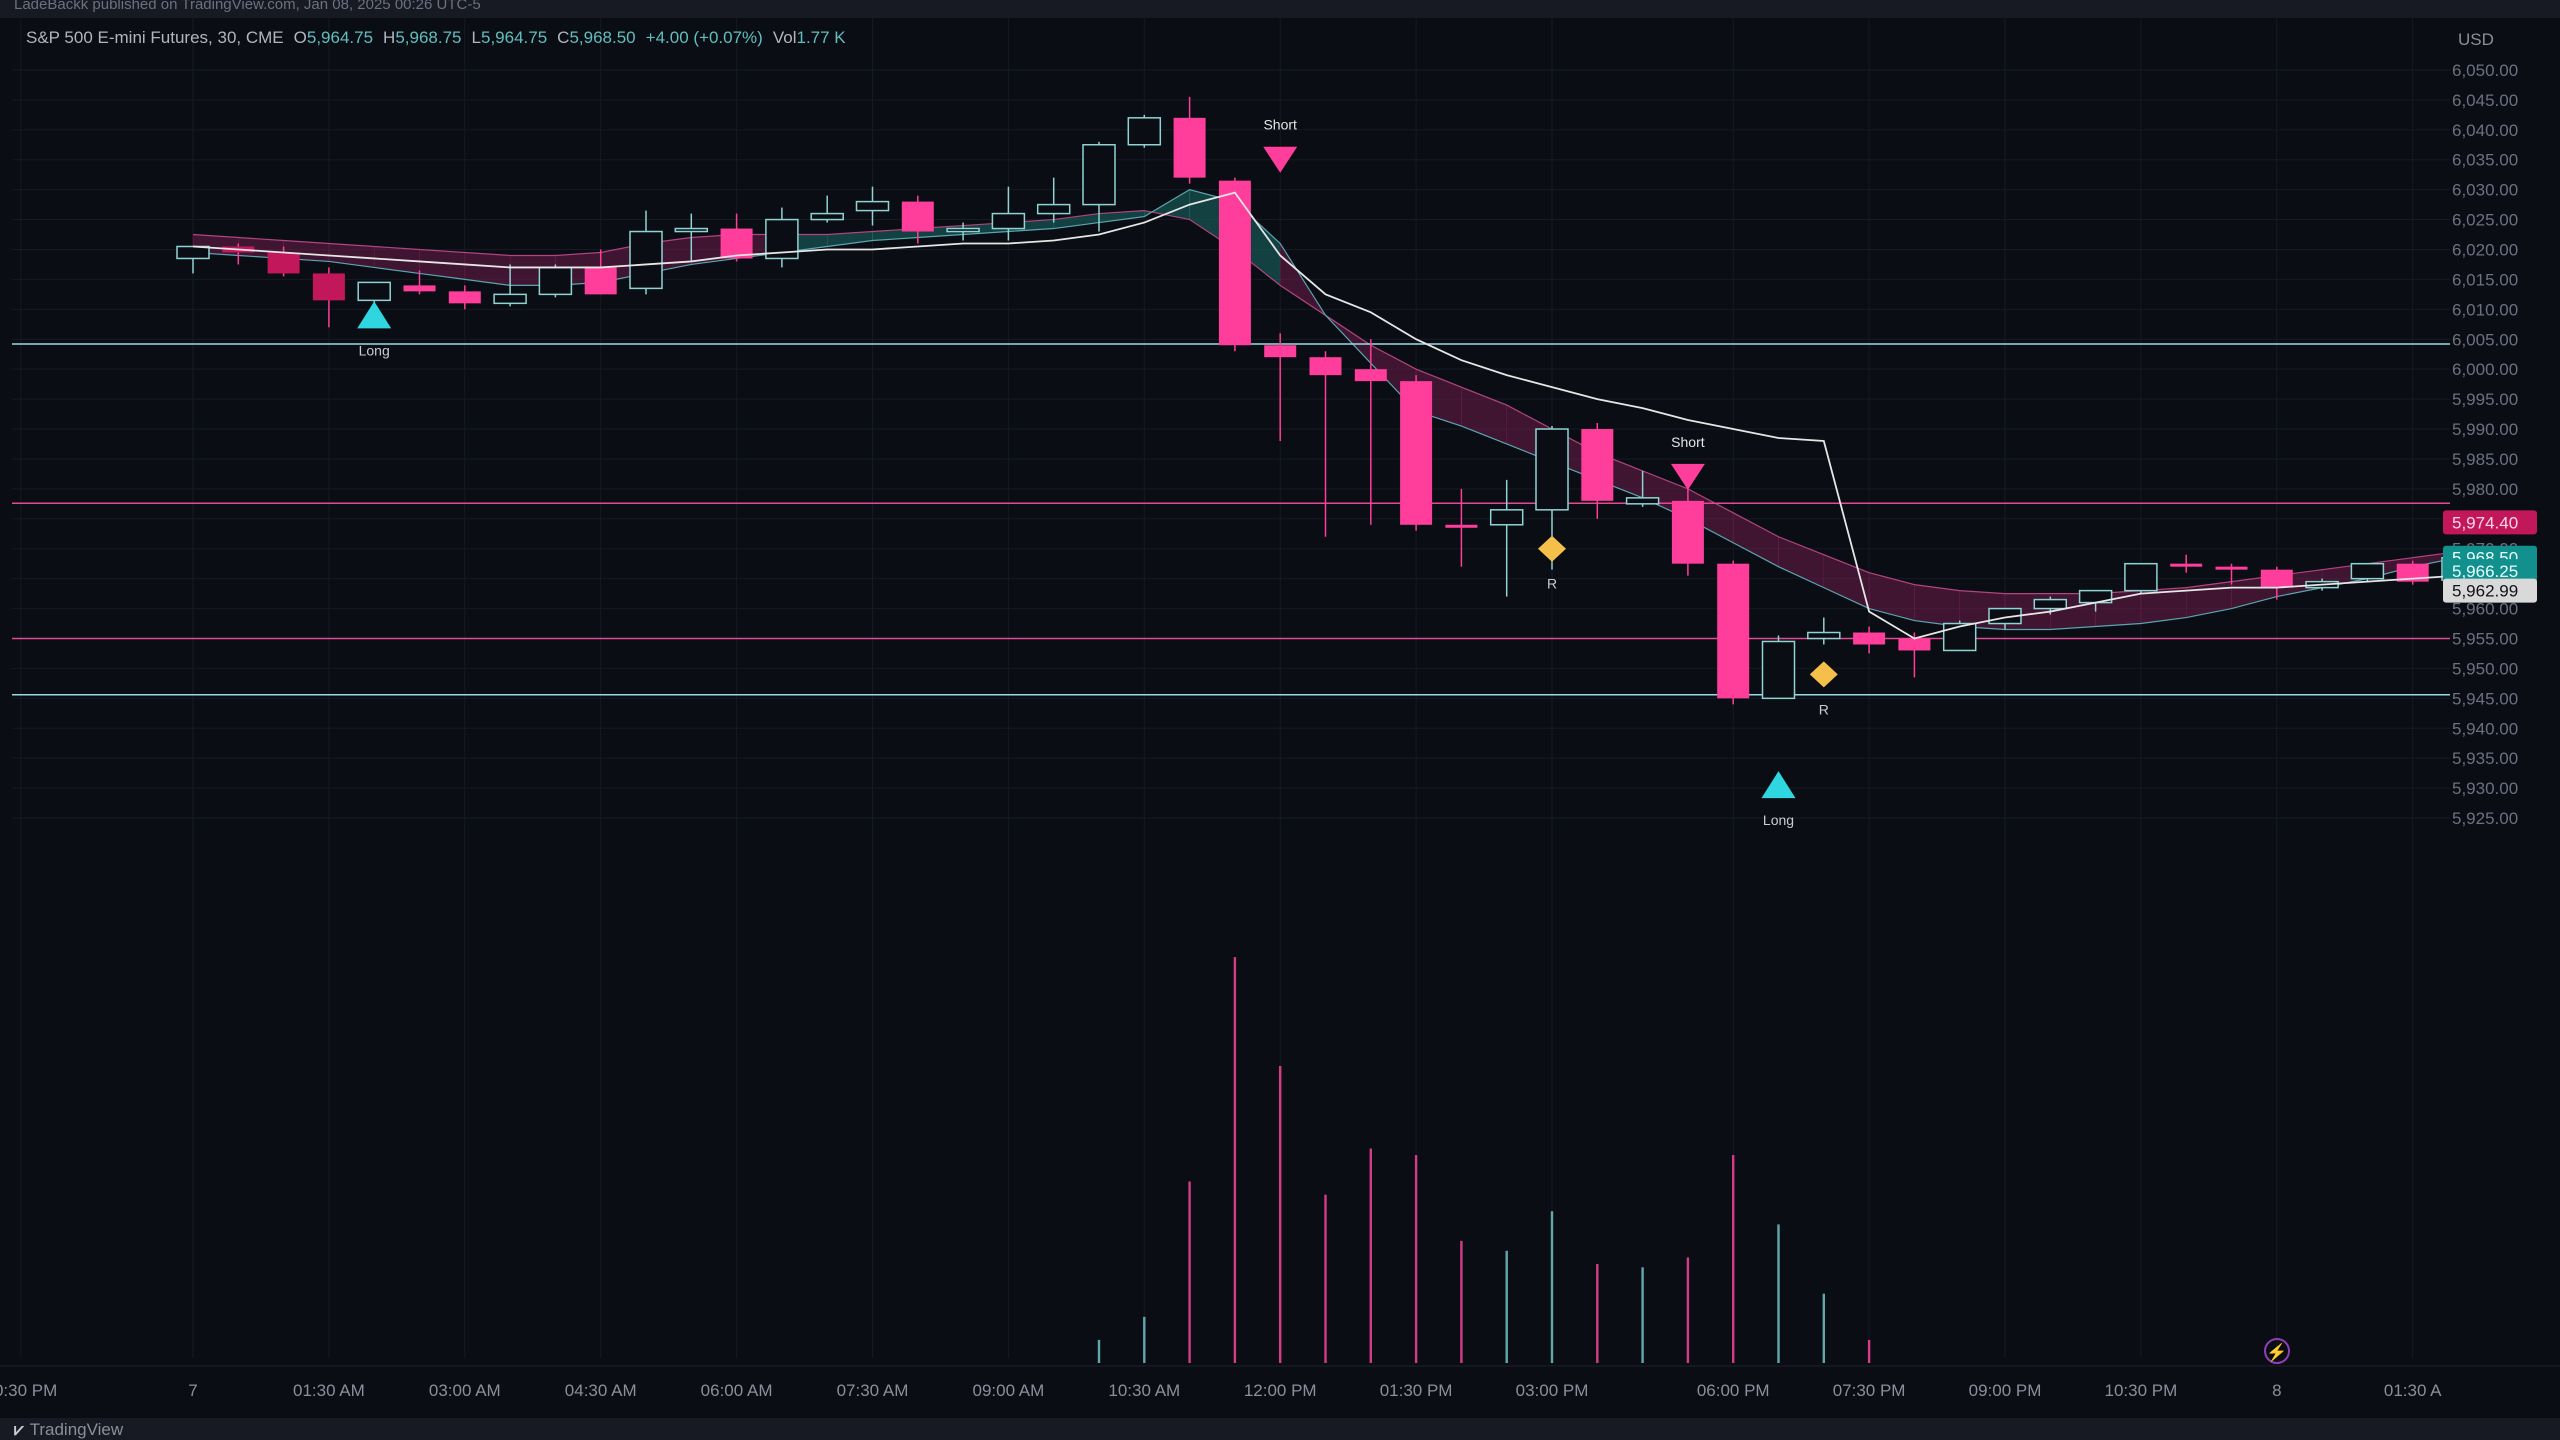 This screenshot has height=1440, width=2560. What do you see at coordinates (2485, 591) in the screenshot?
I see `price-tag-label: 5,962.99` at bounding box center [2485, 591].